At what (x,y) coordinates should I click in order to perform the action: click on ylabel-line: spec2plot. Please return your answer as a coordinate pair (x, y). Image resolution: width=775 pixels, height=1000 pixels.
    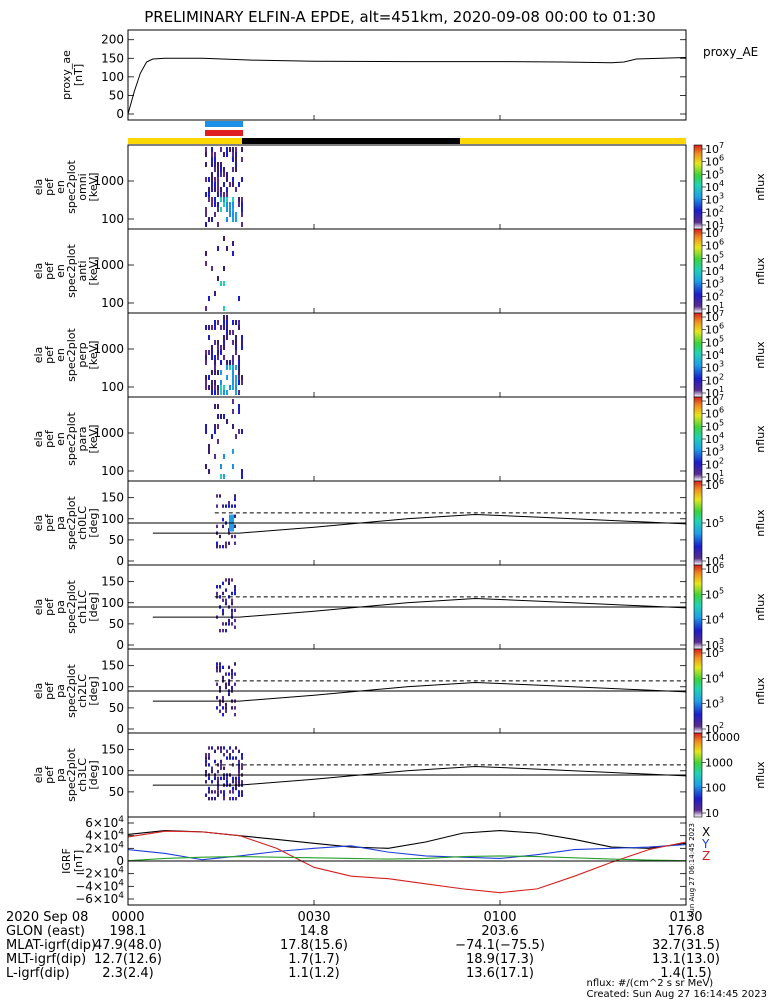
    Looking at the image, I should click on (71, 523).